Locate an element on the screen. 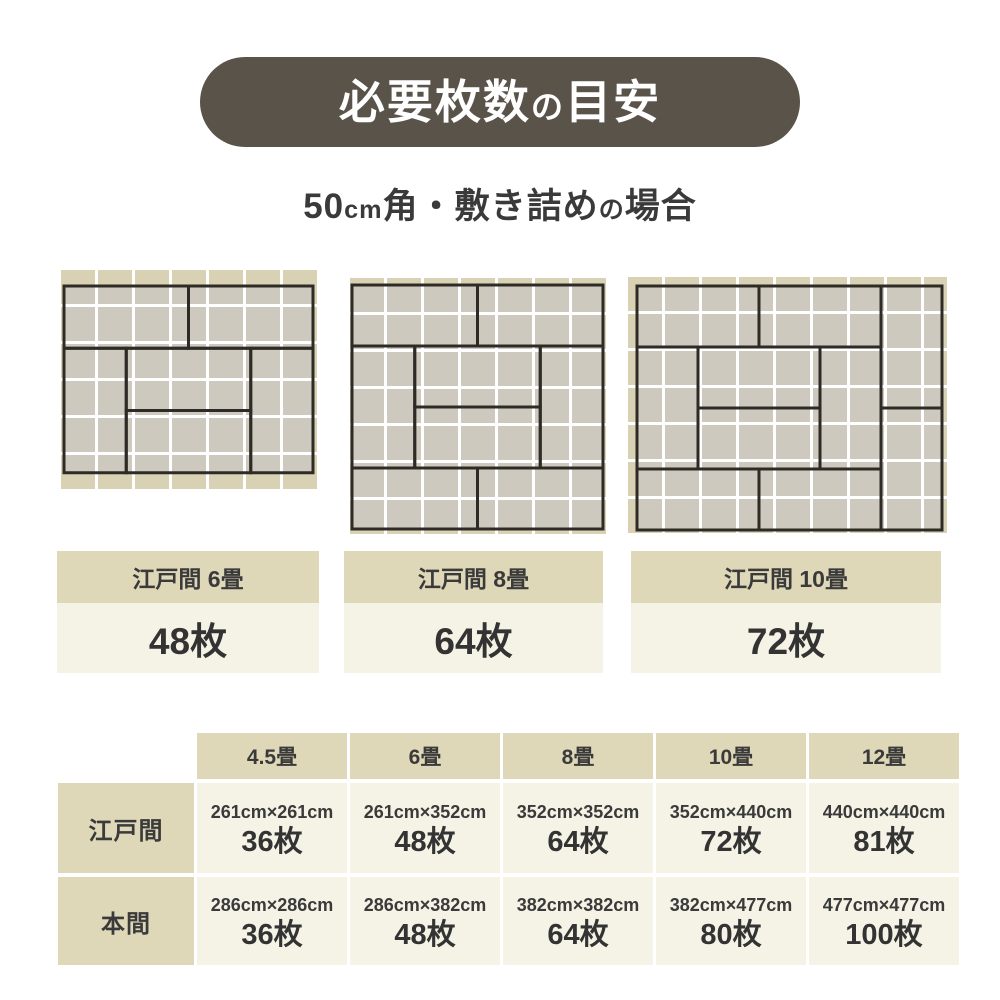  text-part: 必要枚数 is located at coordinates (434, 102).